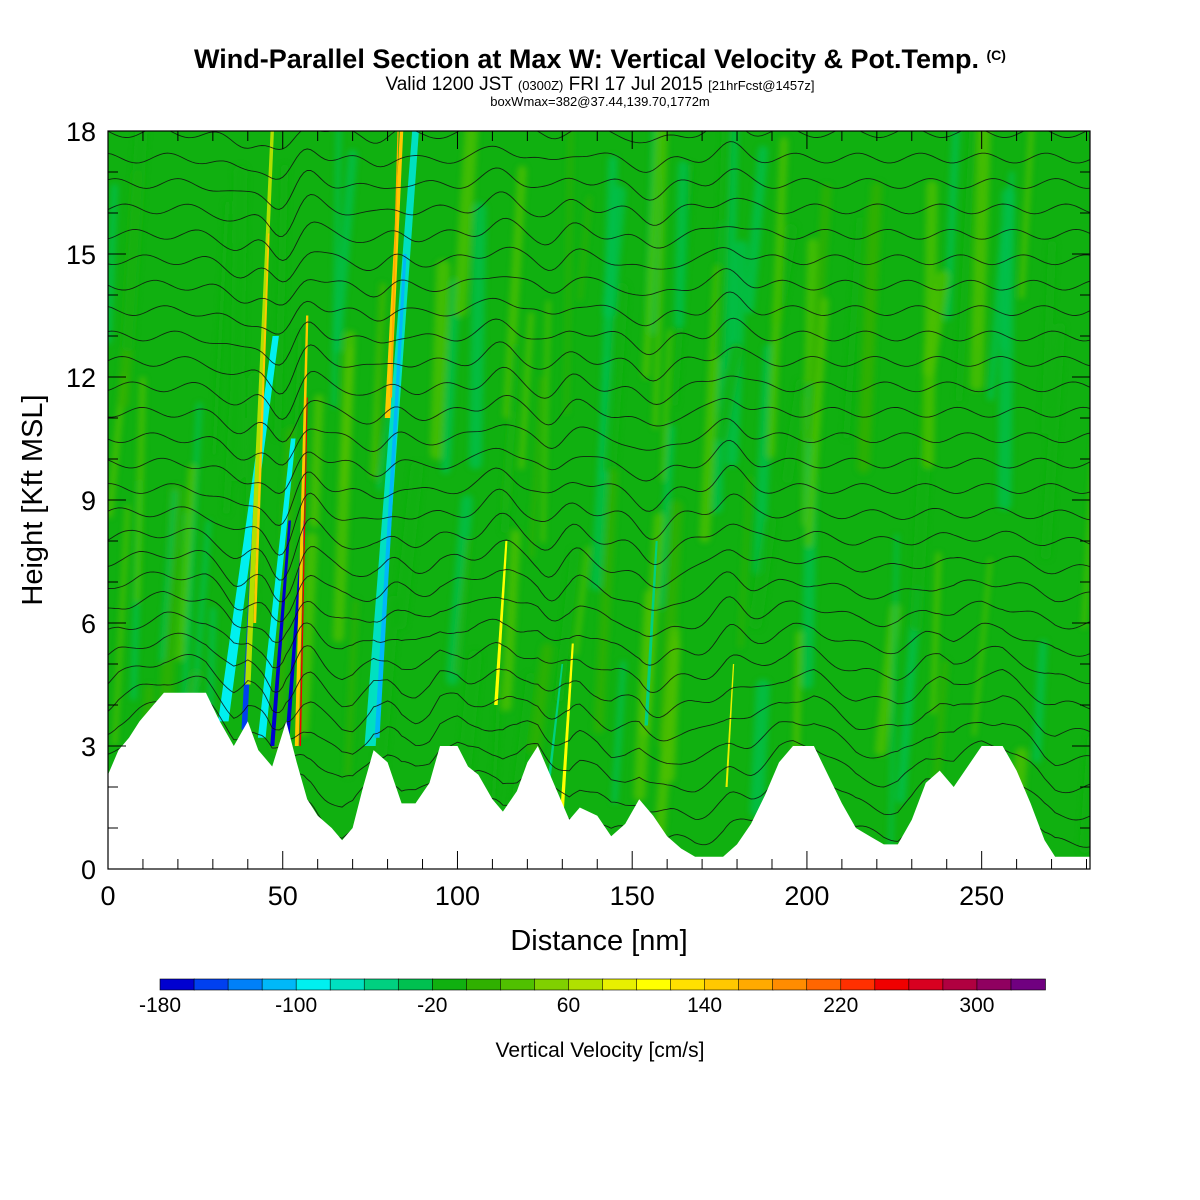 The width and height of the screenshot is (1200, 1200). Describe the element at coordinates (33, 499) in the screenshot. I see `y-axis-title: Height [Kft MSL]` at that location.